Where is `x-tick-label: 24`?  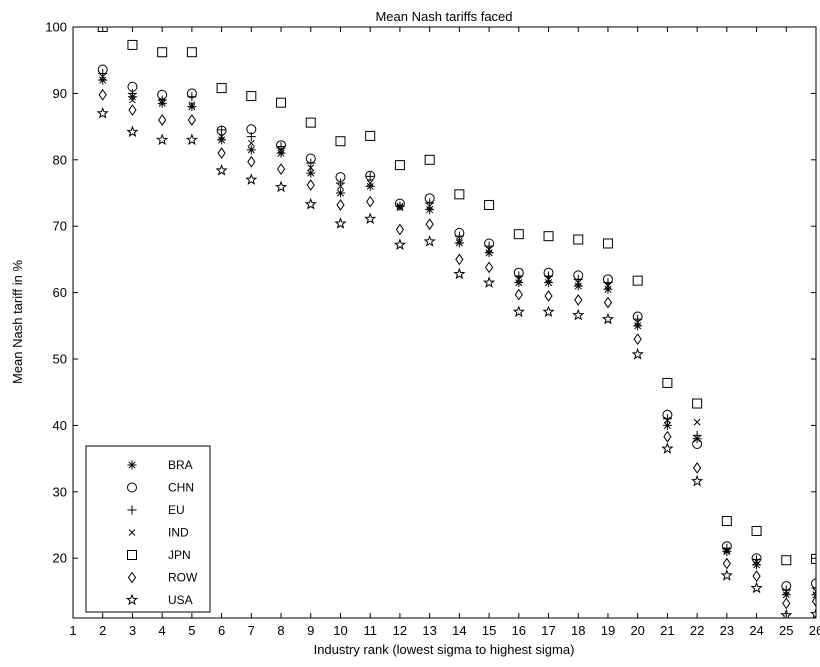 x-tick-label: 24 is located at coordinates (756, 630).